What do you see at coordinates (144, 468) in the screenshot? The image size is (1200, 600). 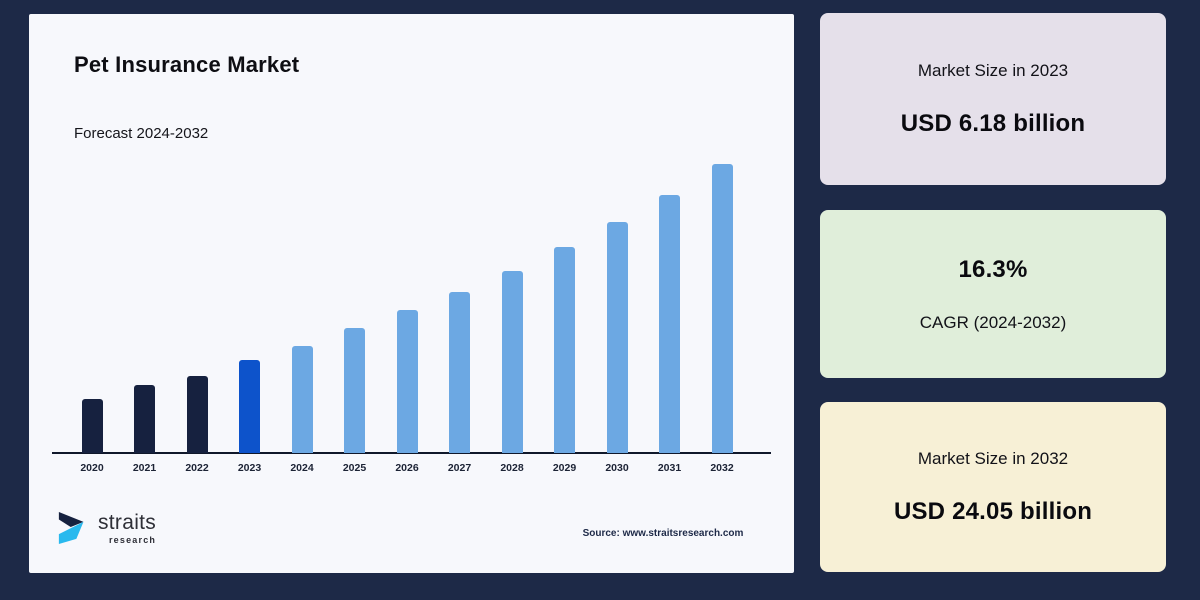 I see `x-axis-label-2021: 2021` at bounding box center [144, 468].